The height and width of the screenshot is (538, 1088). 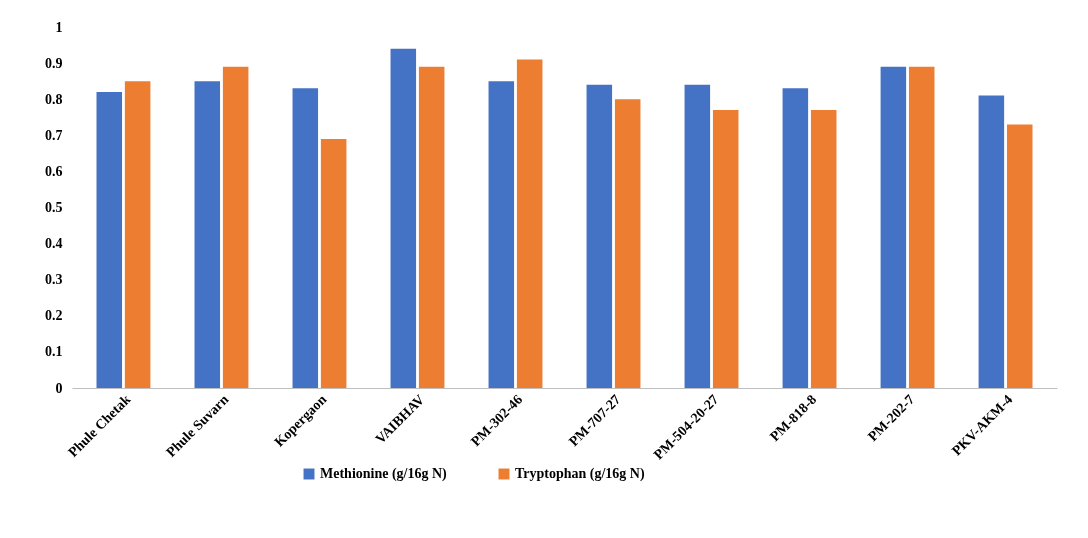 What do you see at coordinates (54, 316) in the screenshot?
I see `y-tick-label: 0.2` at bounding box center [54, 316].